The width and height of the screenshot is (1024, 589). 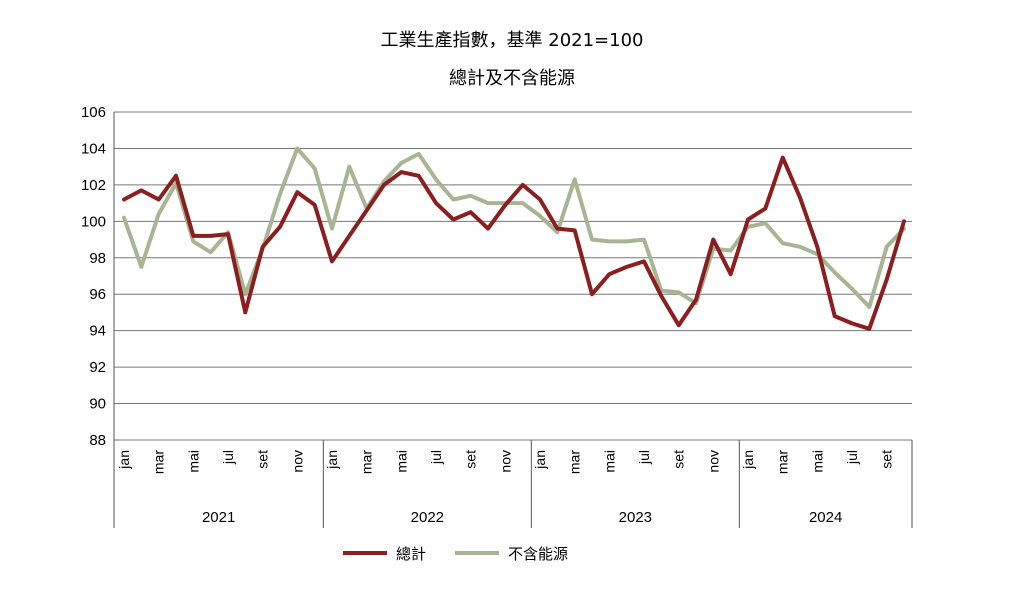 What do you see at coordinates (97, 367) in the screenshot?
I see `y-tick-label: 92` at bounding box center [97, 367].